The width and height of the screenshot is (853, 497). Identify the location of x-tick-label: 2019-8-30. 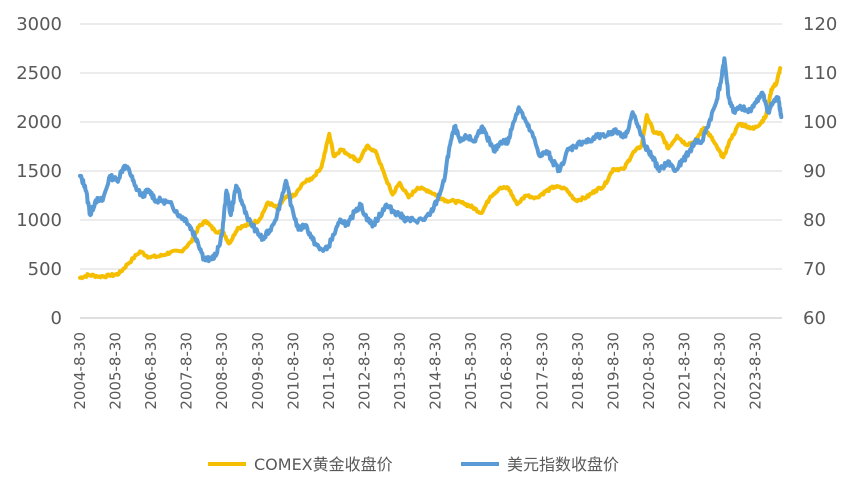
(613, 371).